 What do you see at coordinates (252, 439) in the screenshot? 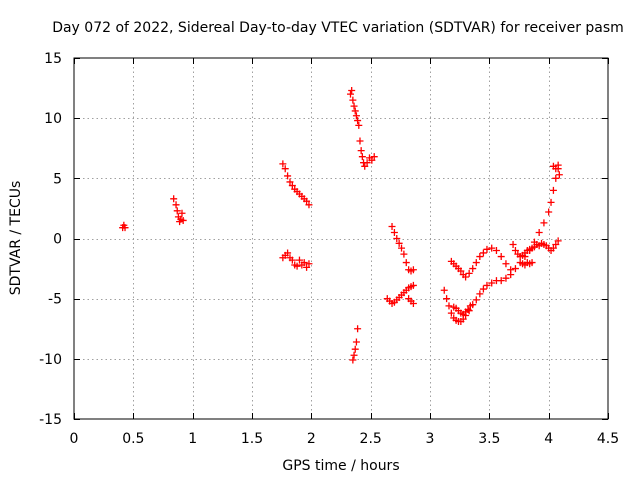
I see `x-tick-label: 1.5` at bounding box center [252, 439].